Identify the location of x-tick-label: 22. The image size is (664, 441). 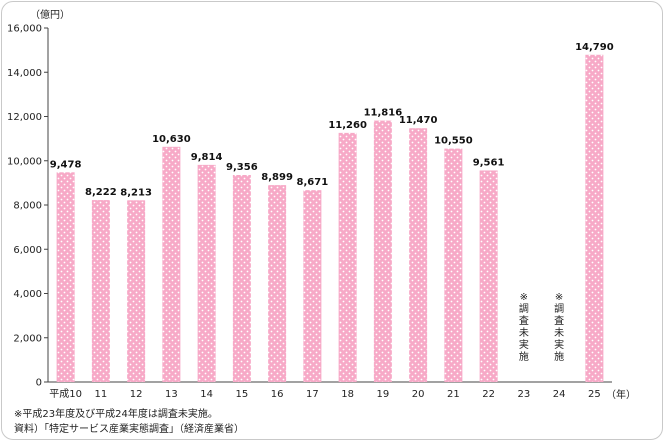
(488, 394).